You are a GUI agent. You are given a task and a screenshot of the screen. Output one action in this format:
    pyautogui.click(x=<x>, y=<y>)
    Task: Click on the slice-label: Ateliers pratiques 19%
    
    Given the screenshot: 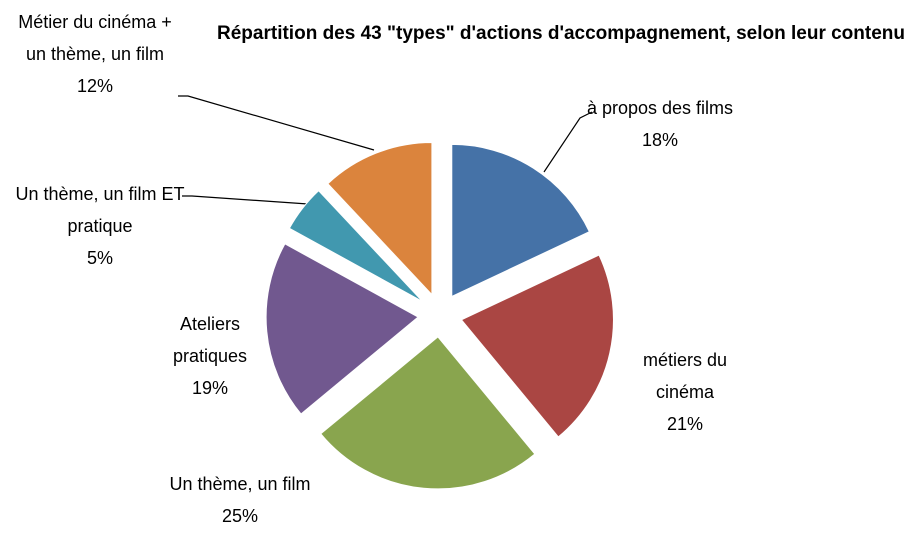 What is the action you would take?
    pyautogui.click(x=210, y=356)
    